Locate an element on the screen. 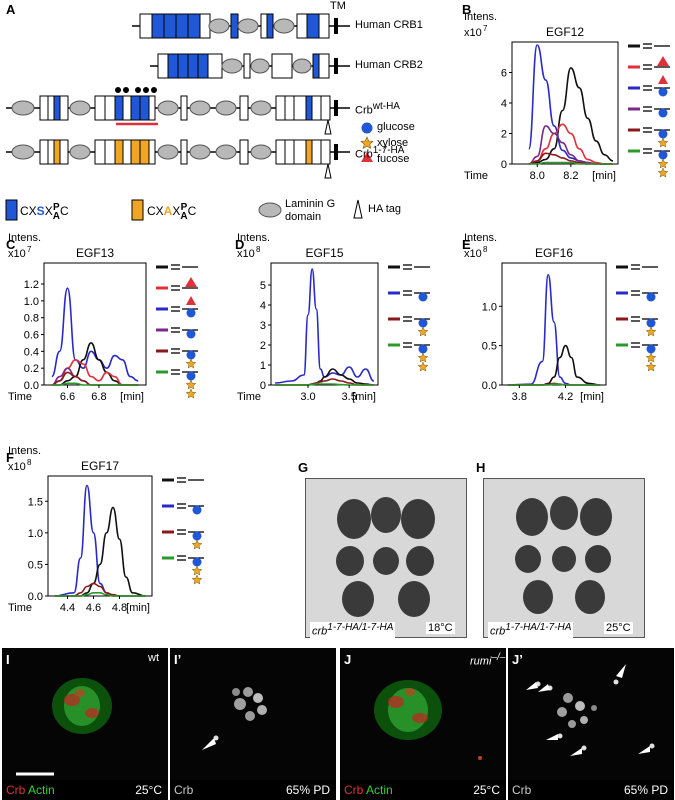 The image size is (675, 800). panel-label-jp: J’ is located at coordinates (517, 659).